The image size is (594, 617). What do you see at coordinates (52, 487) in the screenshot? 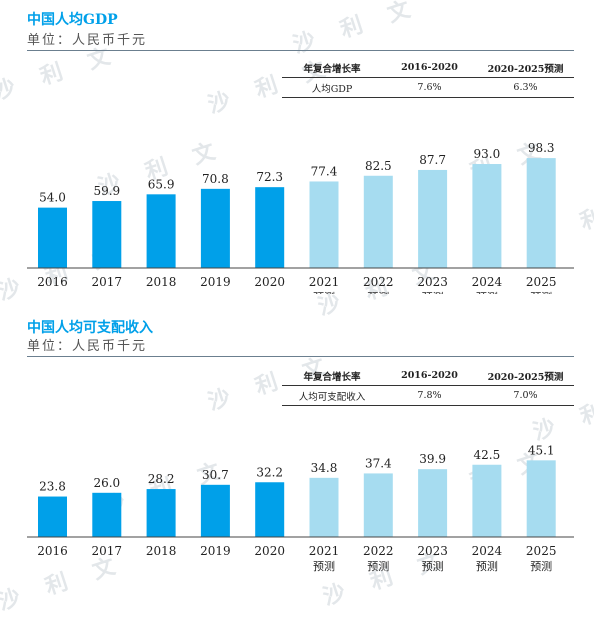
I see `data-label: 23.8` at bounding box center [52, 487].